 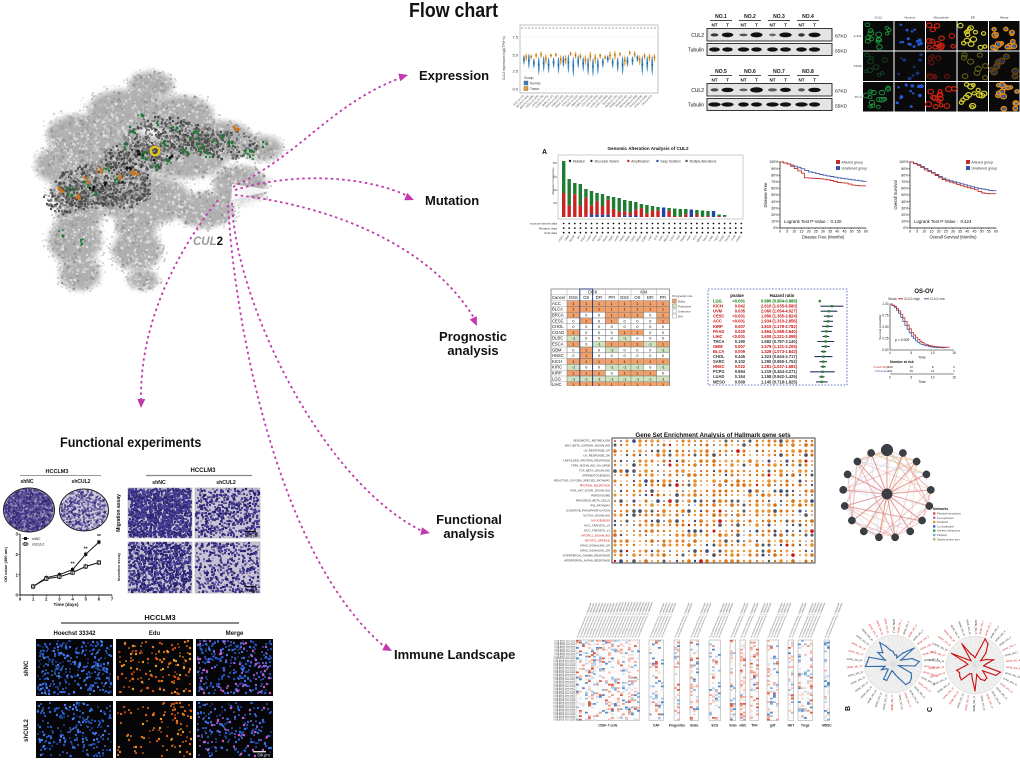 What do you see at coordinates (936, 668) in the screenshot?
I see `svg-text: GENE_SIG_25` at bounding box center [936, 668].